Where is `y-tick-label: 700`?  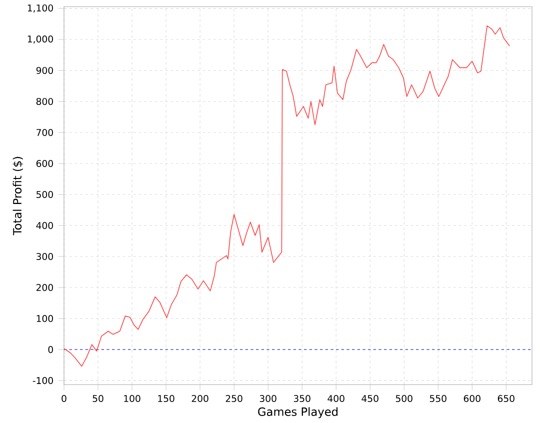 y-tick-label: 700 is located at coordinates (44, 132).